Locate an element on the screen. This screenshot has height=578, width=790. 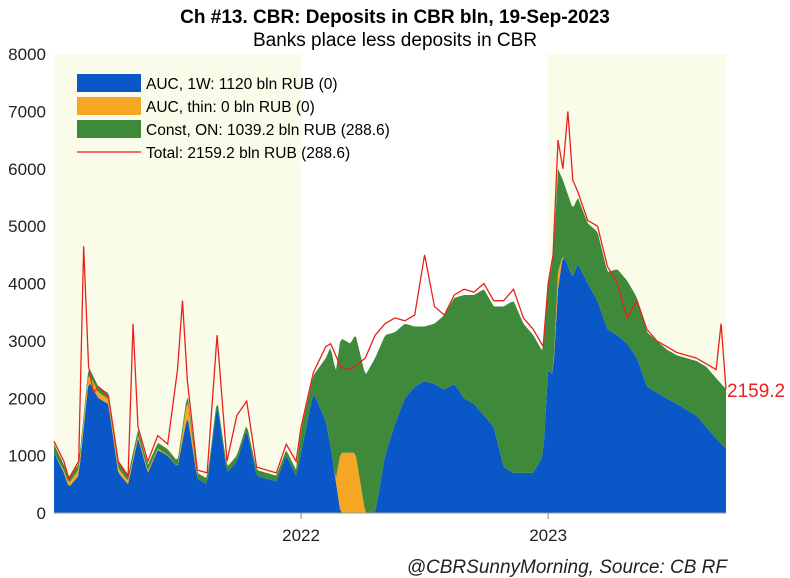
y-tick-label: 2000 is located at coordinates (27, 398).